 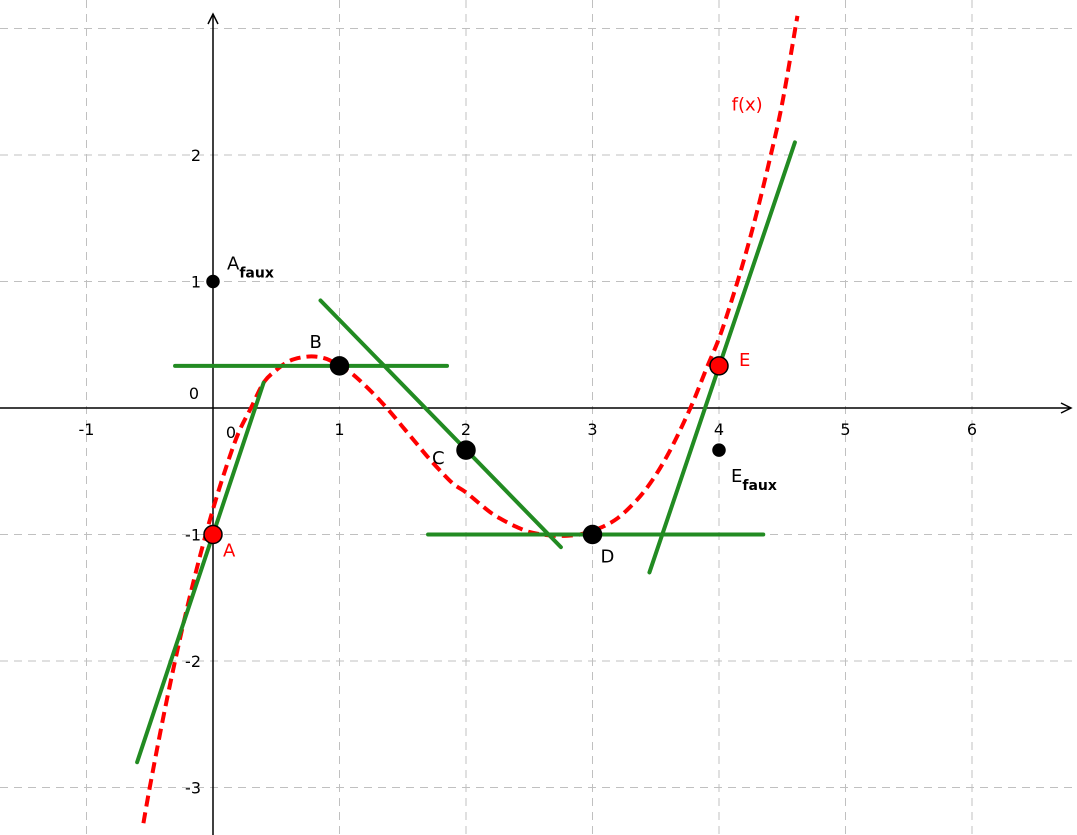 I want to click on x-tick-label: 3, so click(x=592, y=429).